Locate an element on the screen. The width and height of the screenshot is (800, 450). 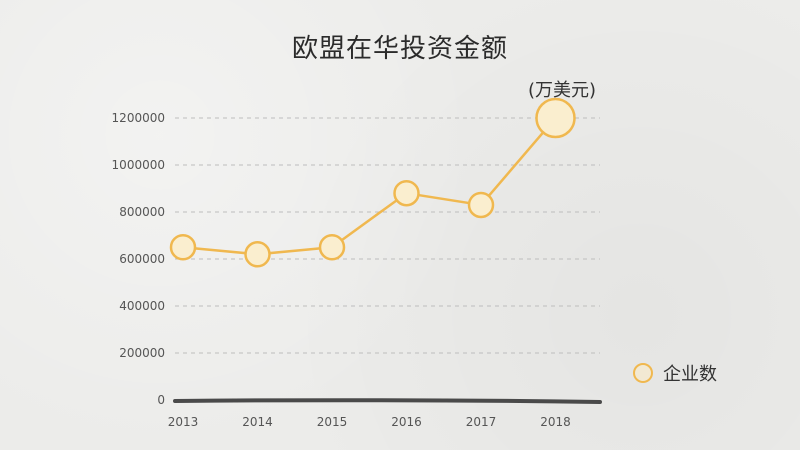
y-tick-label: 0 is located at coordinates (161, 400).